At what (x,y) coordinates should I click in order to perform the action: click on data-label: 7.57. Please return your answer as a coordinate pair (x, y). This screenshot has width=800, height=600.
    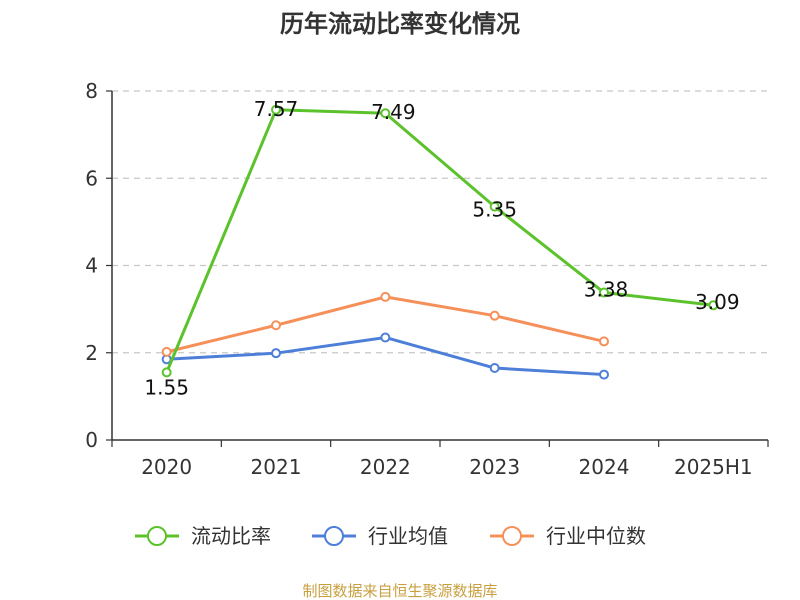
    Looking at the image, I should click on (276, 109).